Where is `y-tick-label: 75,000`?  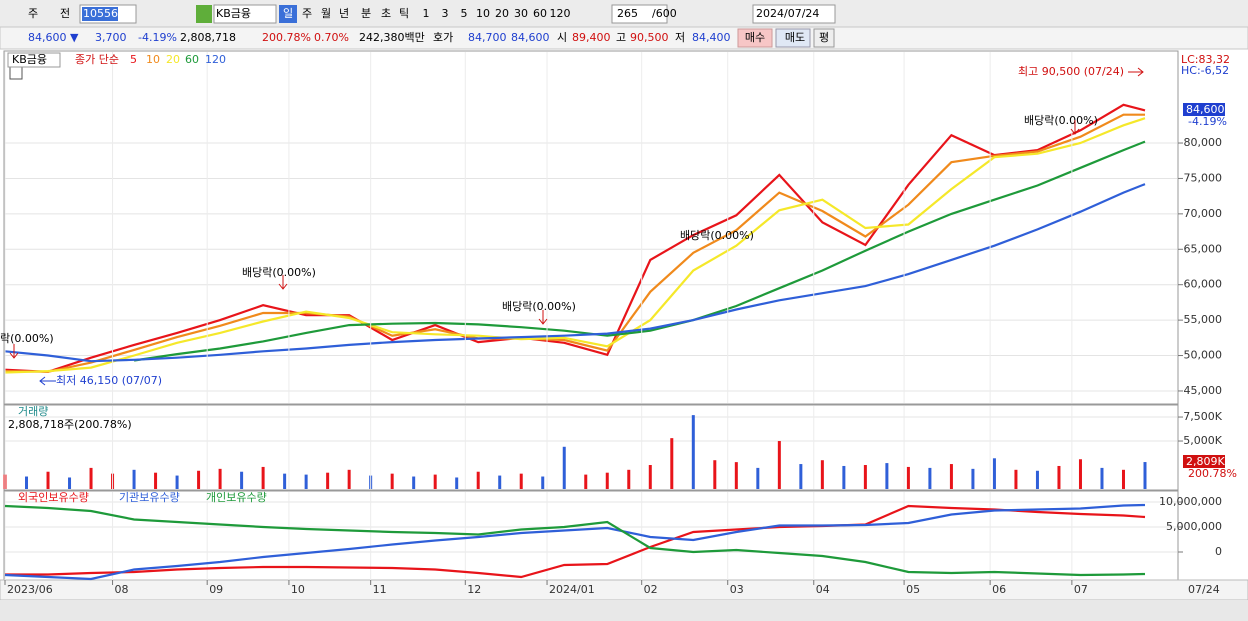 y-tick-label: 75,000 is located at coordinates (1203, 177).